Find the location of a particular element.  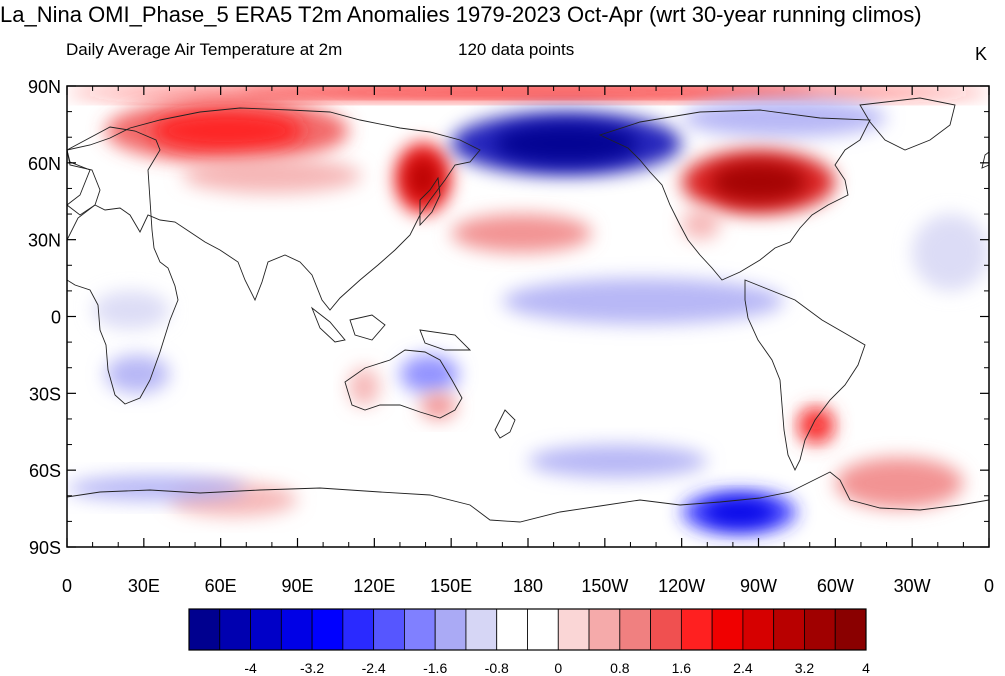

lat-tick-label: 60S is located at coordinates (45, 471).